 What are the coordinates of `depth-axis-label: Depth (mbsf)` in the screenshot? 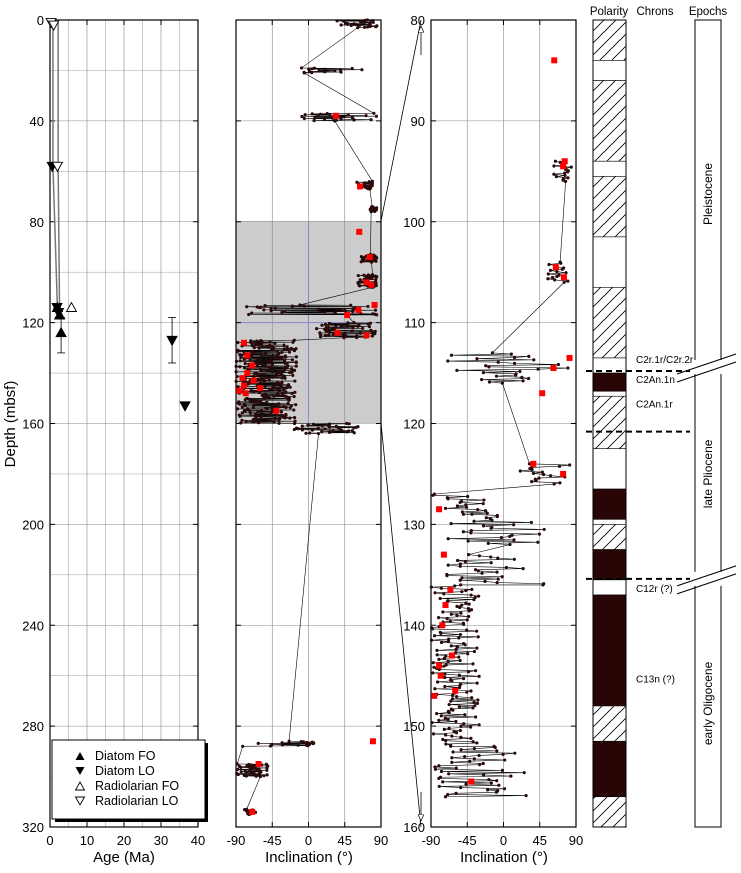 It's located at (10, 424).